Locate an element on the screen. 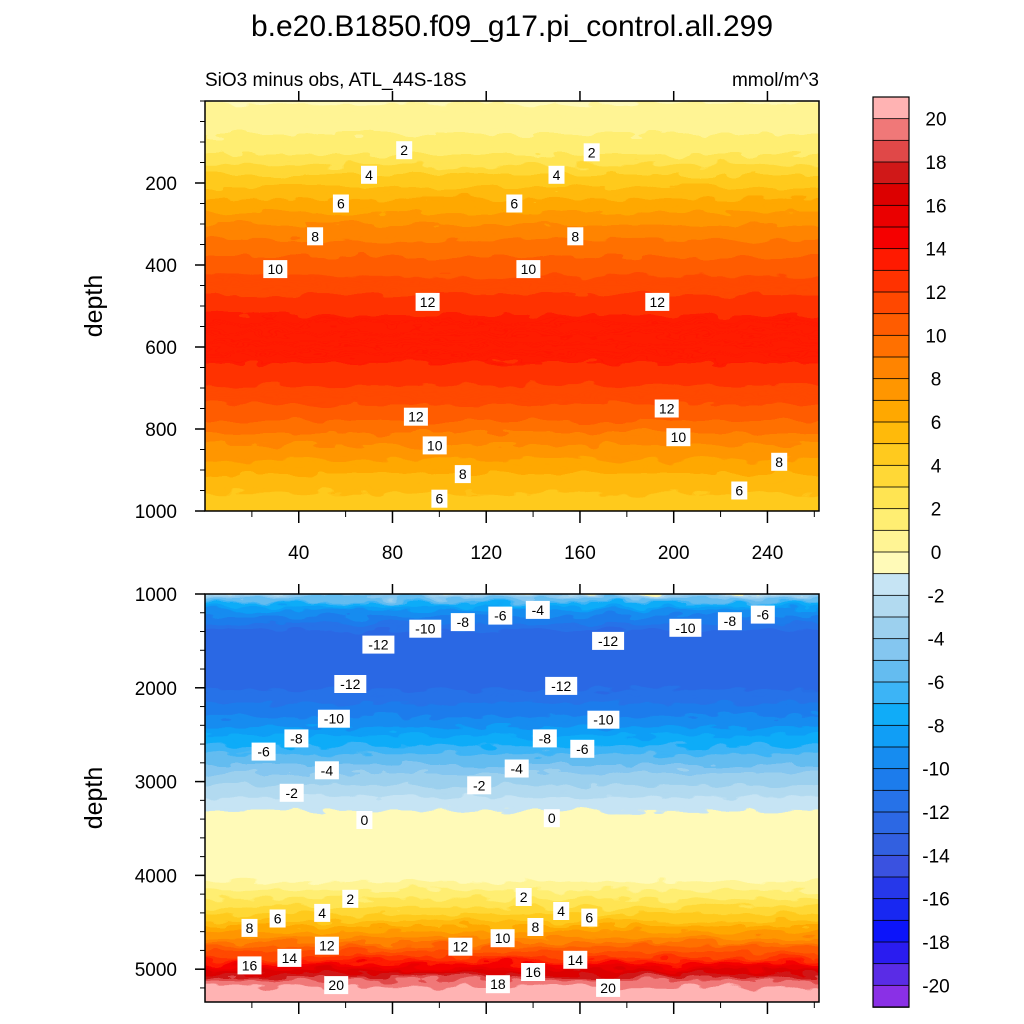 The height and width of the screenshot is (1024, 1024). contour-label: 18 is located at coordinates (498, 984).